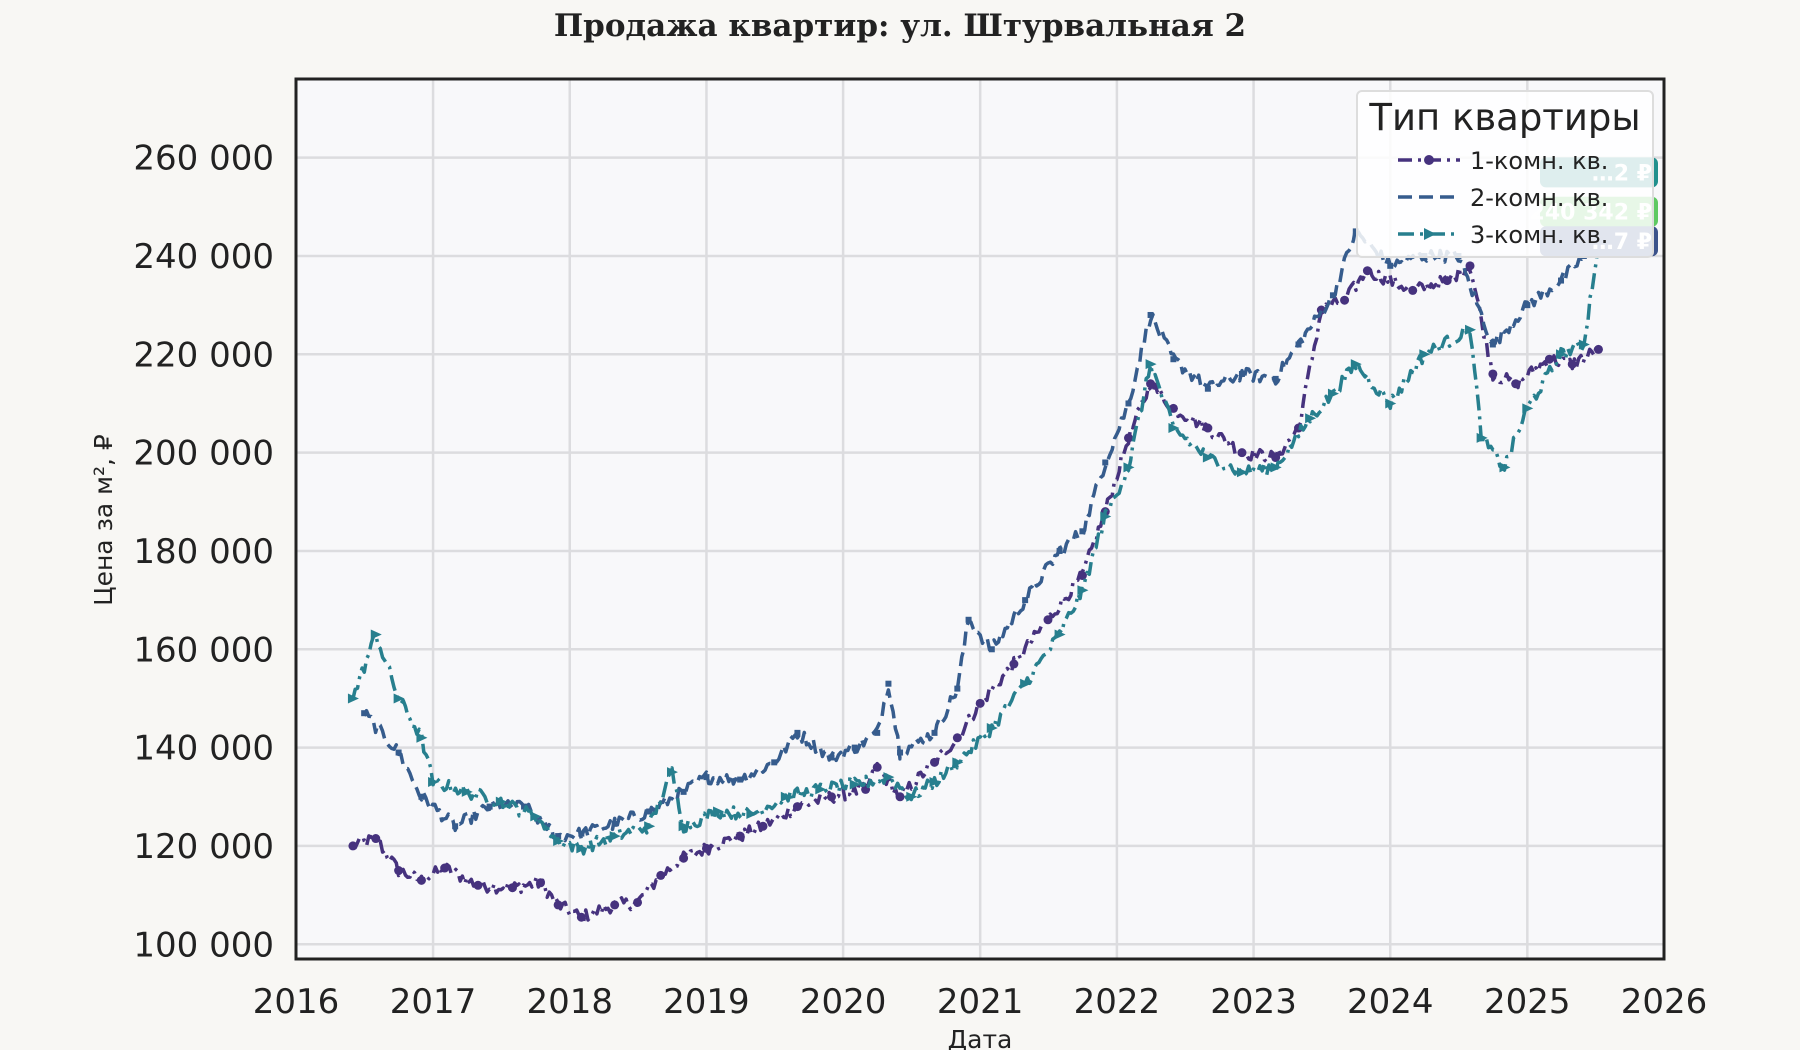 This screenshot has height=1050, width=1800. Describe the element at coordinates (1430, 234) in the screenshot. I see `legend-marker` at that location.